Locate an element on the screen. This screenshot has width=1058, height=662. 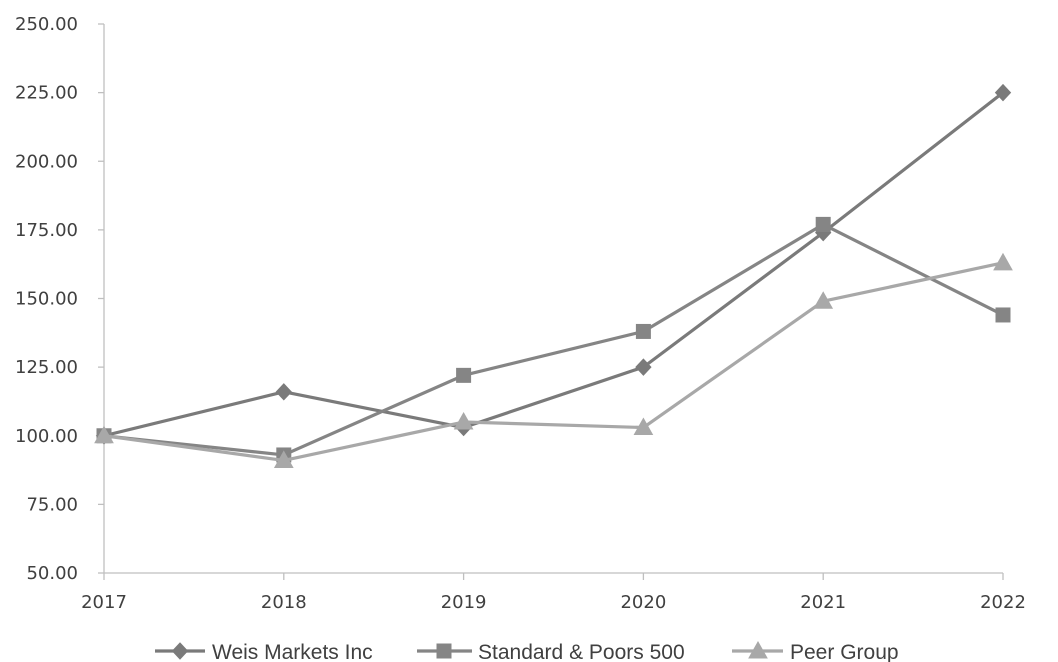
legend-item: Weis Markets Inc is located at coordinates (264, 651).